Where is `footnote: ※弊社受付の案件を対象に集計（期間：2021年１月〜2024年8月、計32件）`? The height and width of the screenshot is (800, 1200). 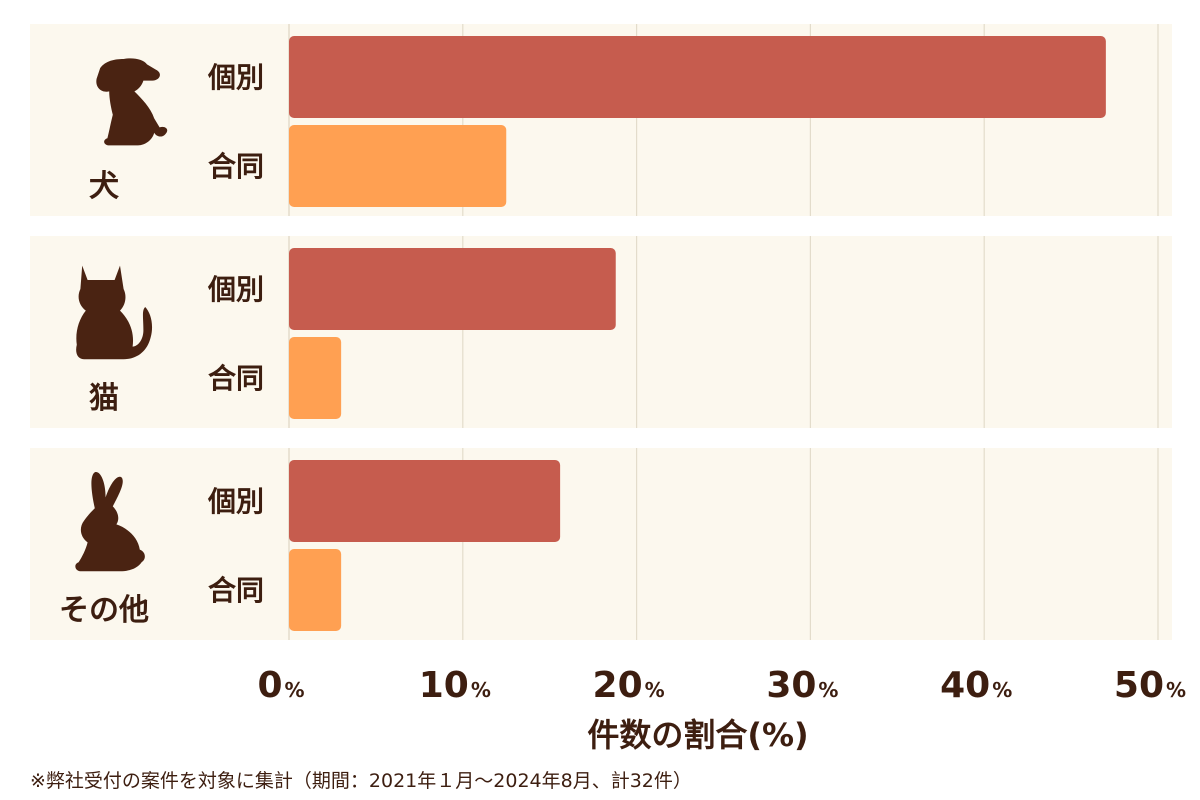 footnote: ※弊社受付の案件を対象に集計（期間：2021年１月〜2024年8月、計32件） is located at coordinates (361, 781).